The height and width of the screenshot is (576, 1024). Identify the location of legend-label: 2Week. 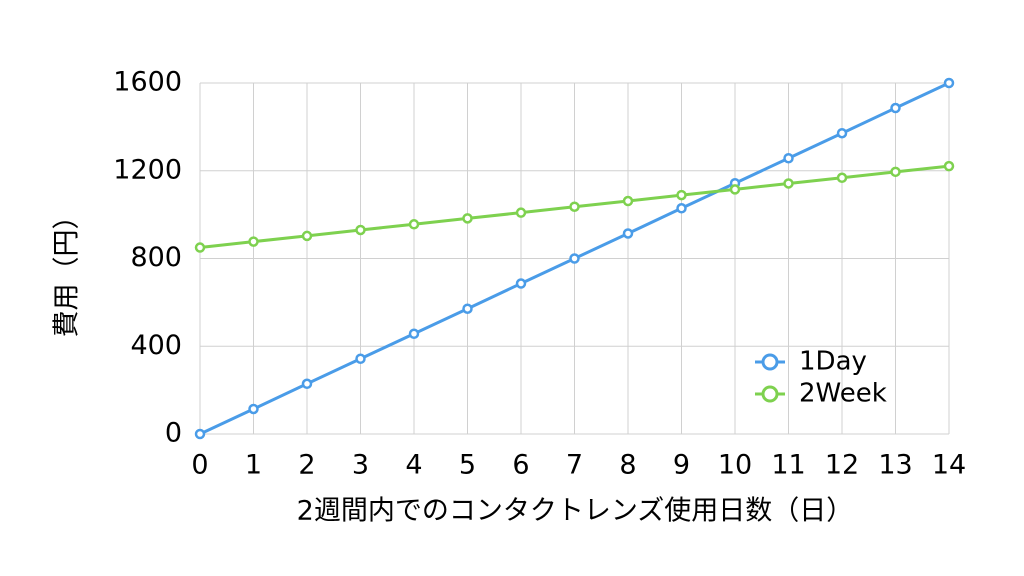
(843, 394).